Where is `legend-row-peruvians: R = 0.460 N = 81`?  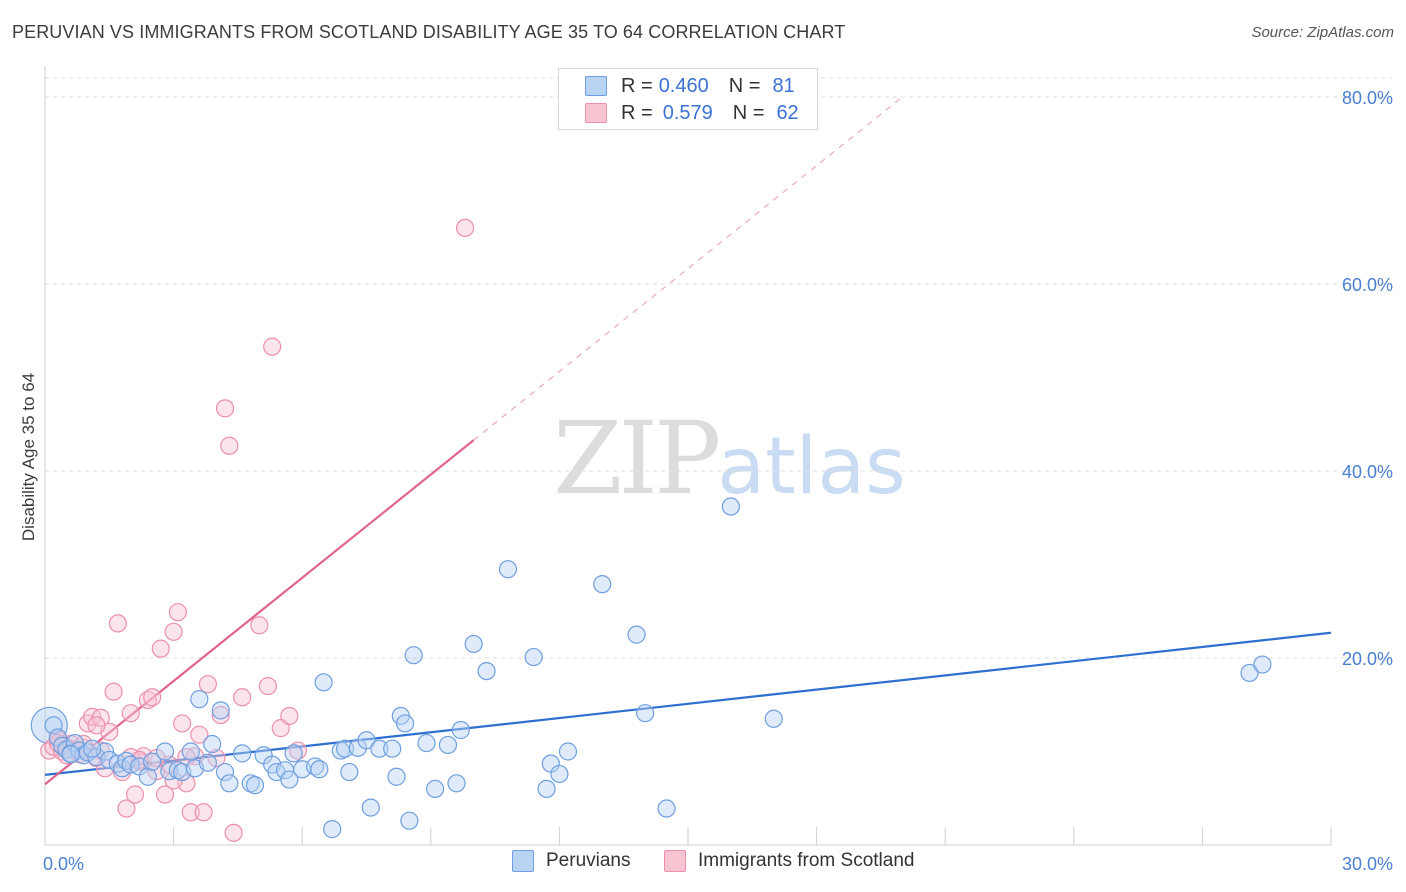 legend-row-peruvians: R = 0.460 N = 81 is located at coordinates (690, 86).